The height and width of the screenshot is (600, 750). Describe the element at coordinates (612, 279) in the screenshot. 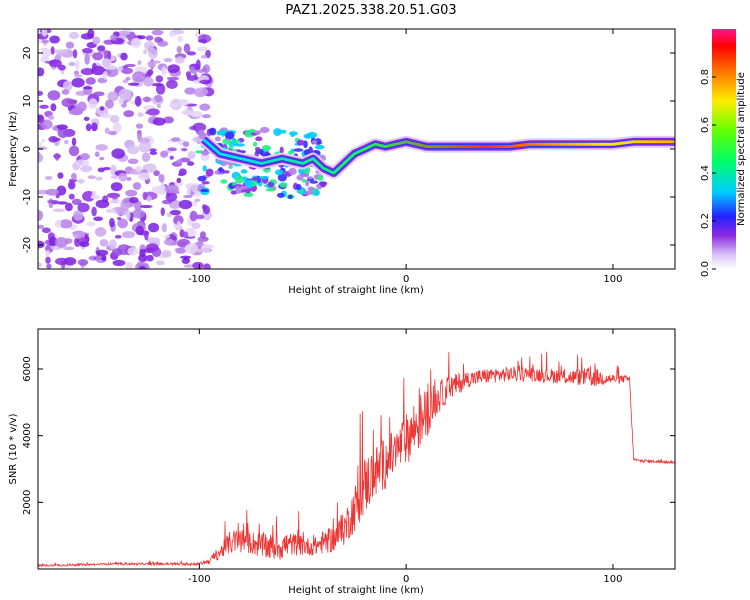

I see `spectrogram-x-tick-label: 100` at that location.